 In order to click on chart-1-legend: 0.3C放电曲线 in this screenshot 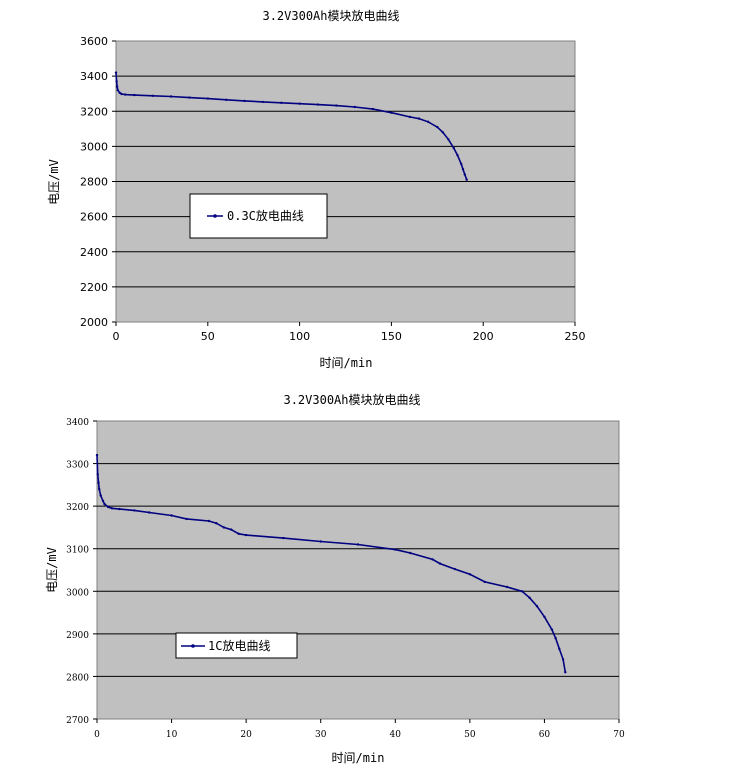, I will do `click(258, 216)`.